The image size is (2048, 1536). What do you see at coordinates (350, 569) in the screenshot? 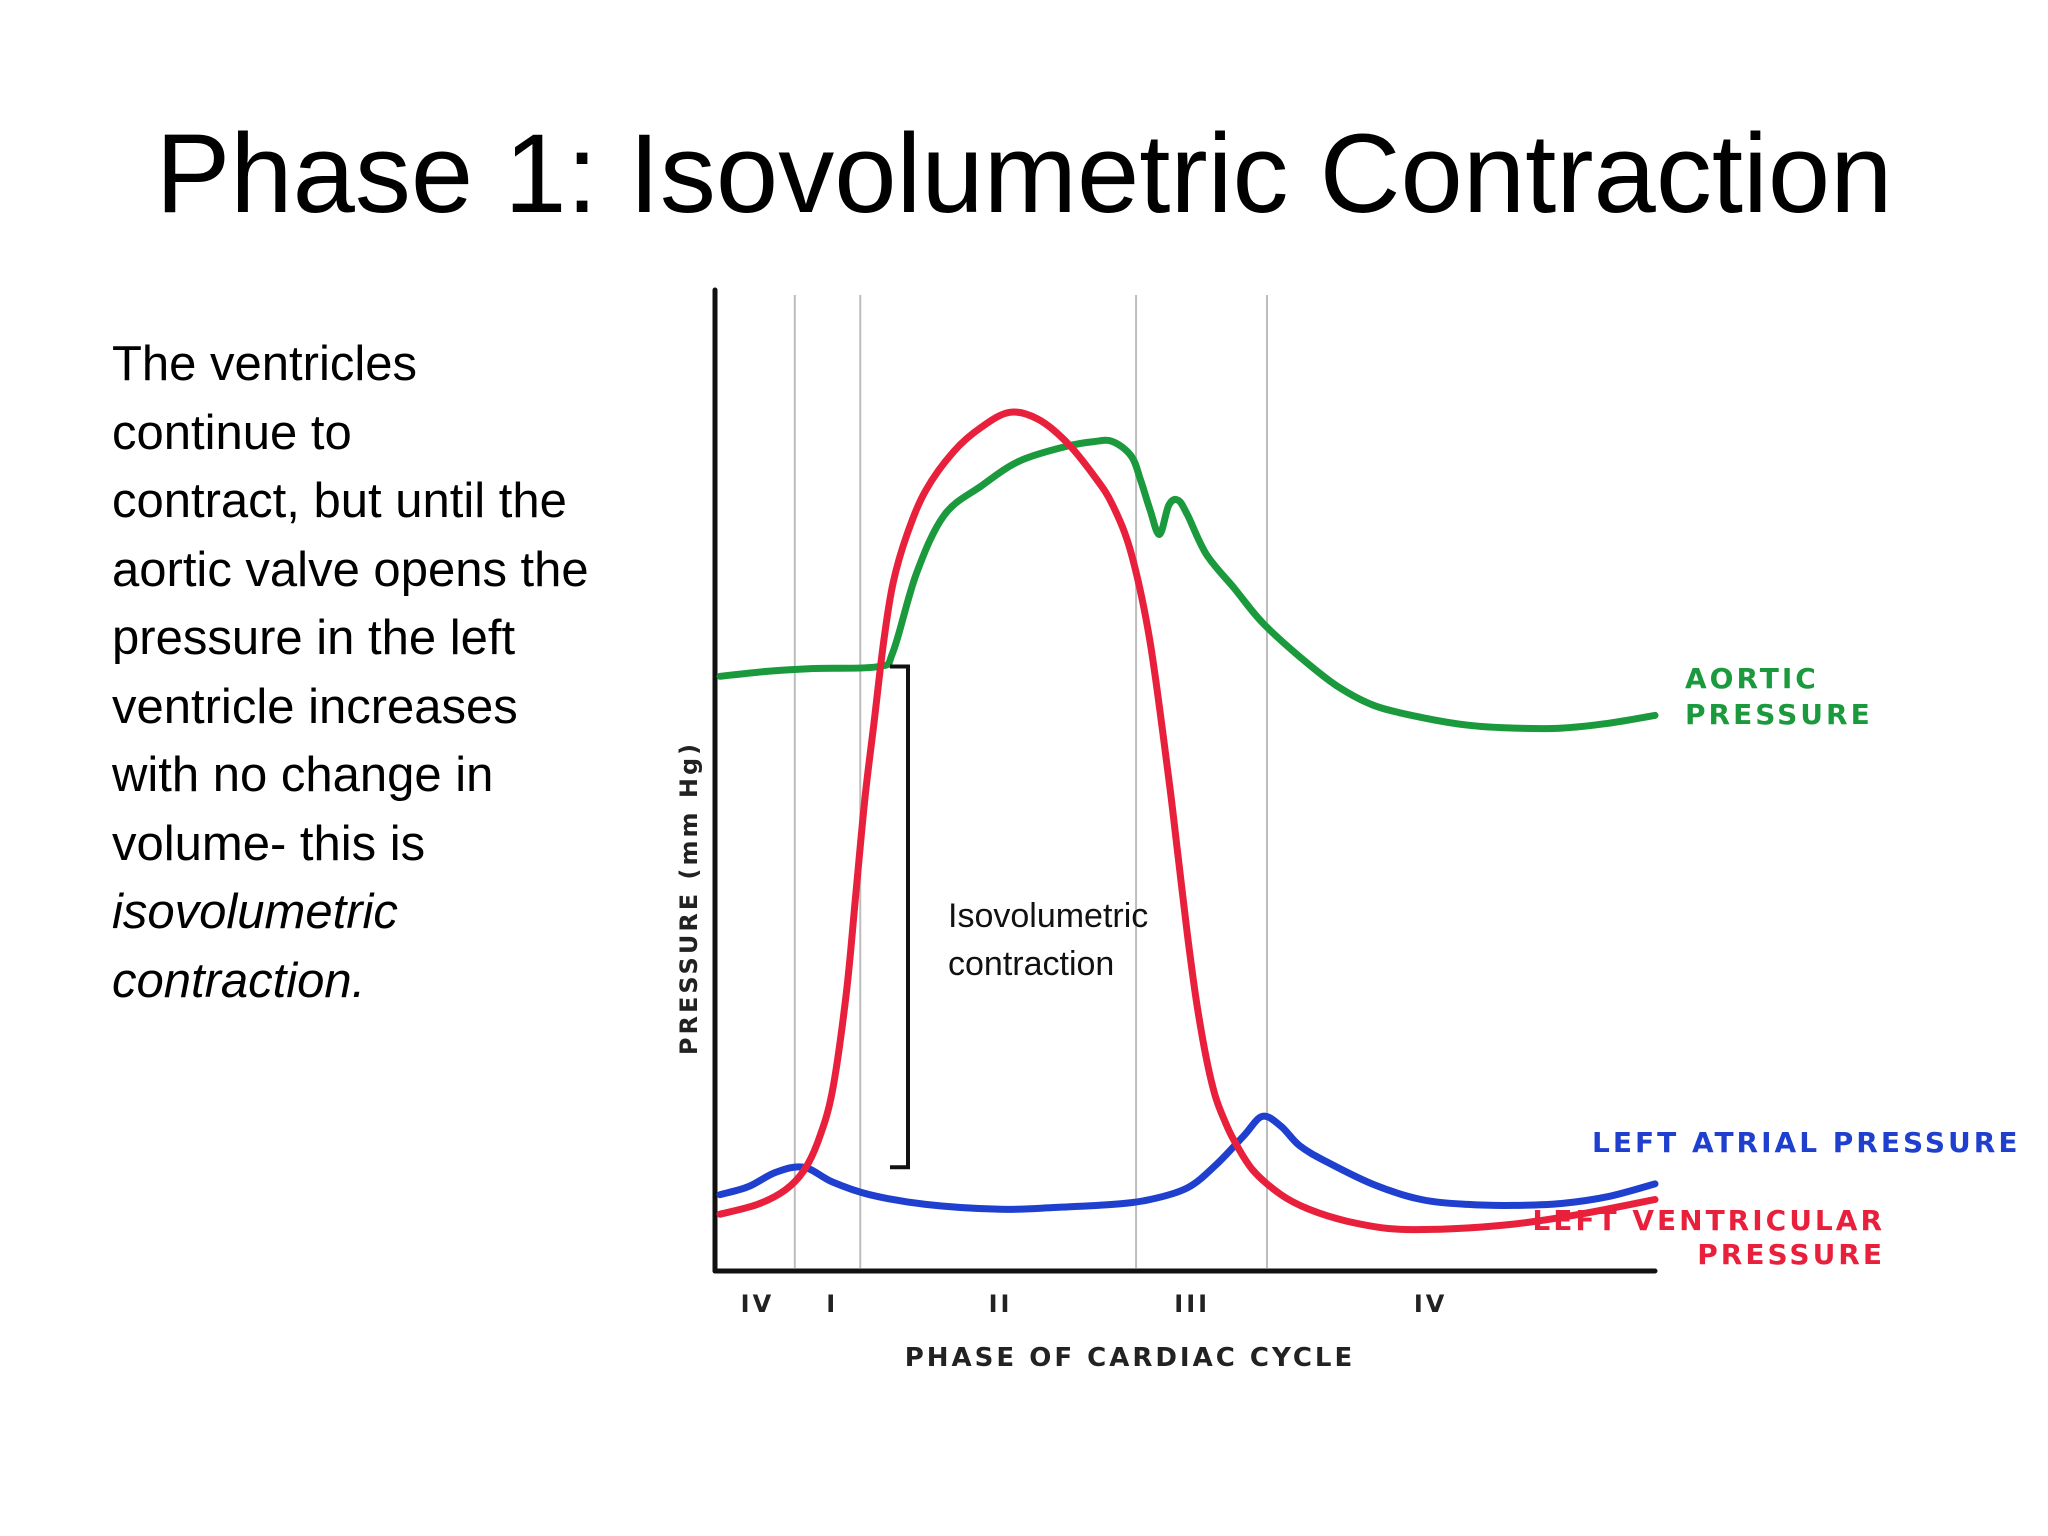
I see `body-line: aortic valve opens the` at bounding box center [350, 569].